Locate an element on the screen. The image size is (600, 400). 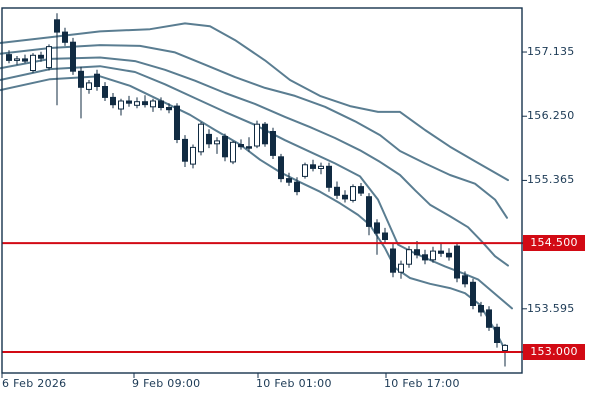
x-axis-tick-label: 6 Feb 2026 is located at coordinates (34, 383).